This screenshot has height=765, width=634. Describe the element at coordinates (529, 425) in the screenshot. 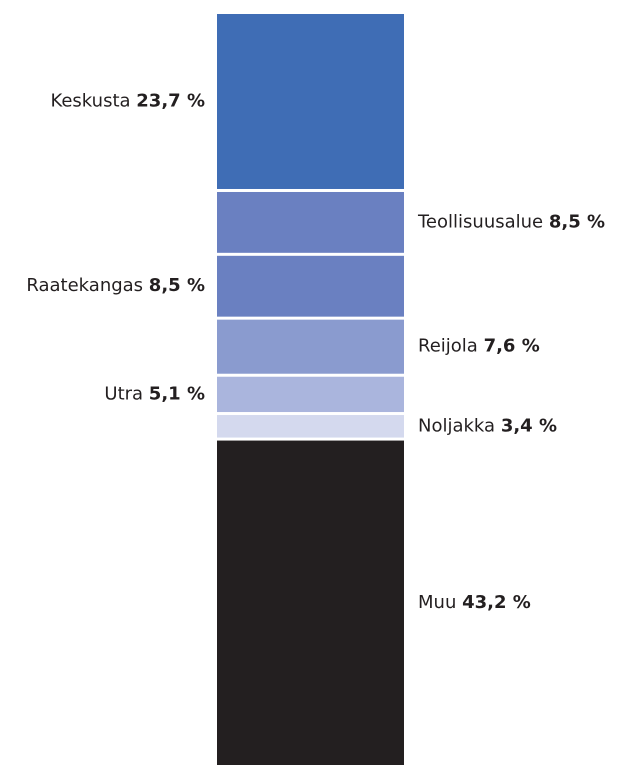

I see `segment-value: 3,4 %` at that location.